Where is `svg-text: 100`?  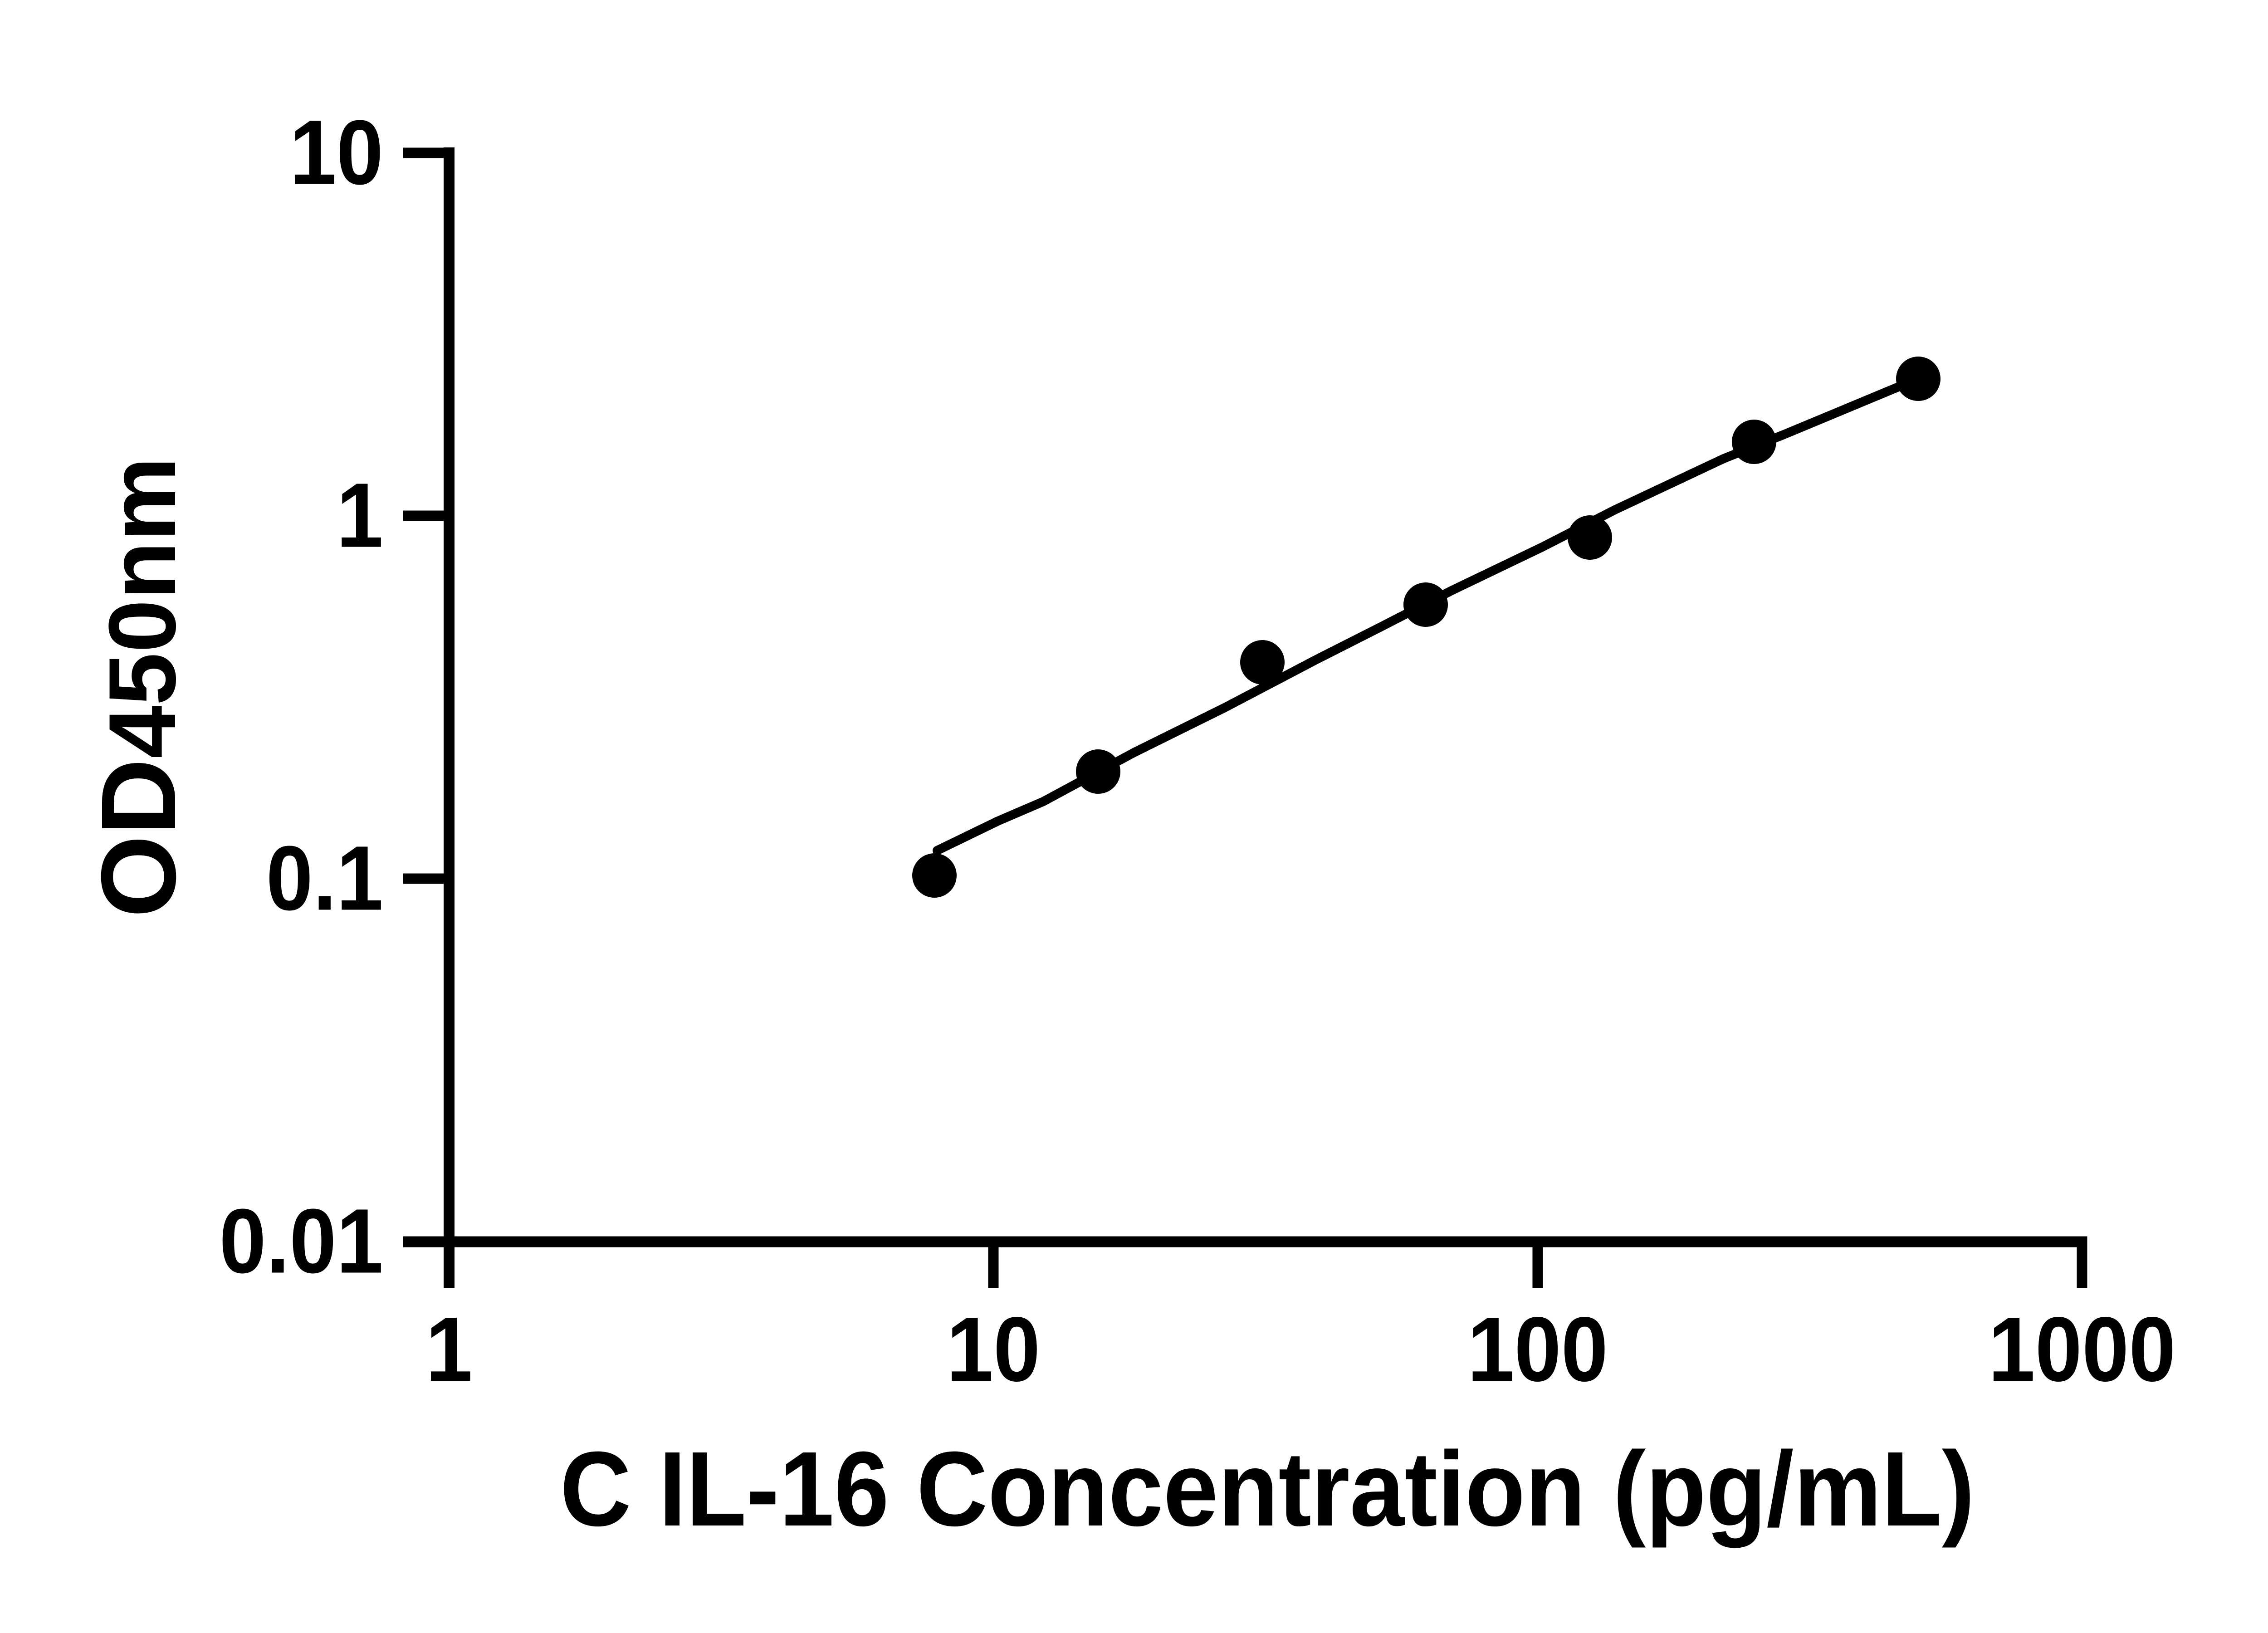 svg-text: 100 is located at coordinates (1537, 1349).